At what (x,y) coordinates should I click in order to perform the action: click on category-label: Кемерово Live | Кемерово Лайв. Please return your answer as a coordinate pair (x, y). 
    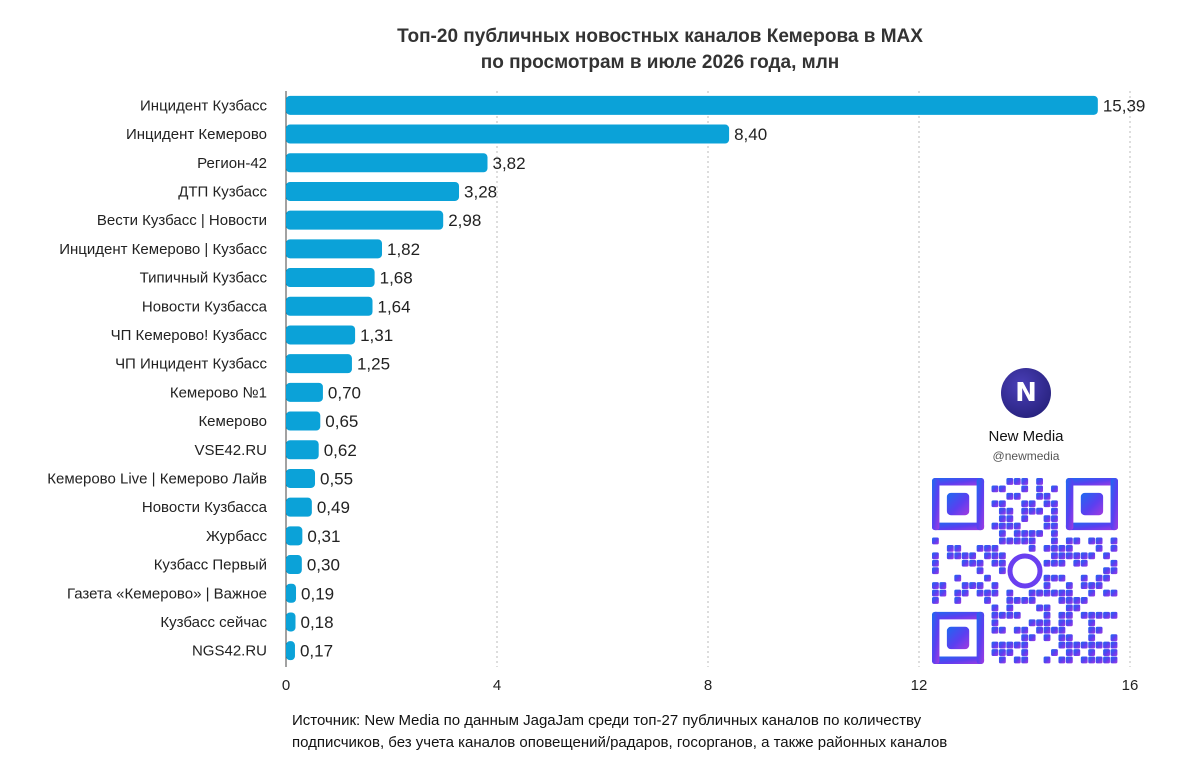
    Looking at the image, I should click on (157, 478).